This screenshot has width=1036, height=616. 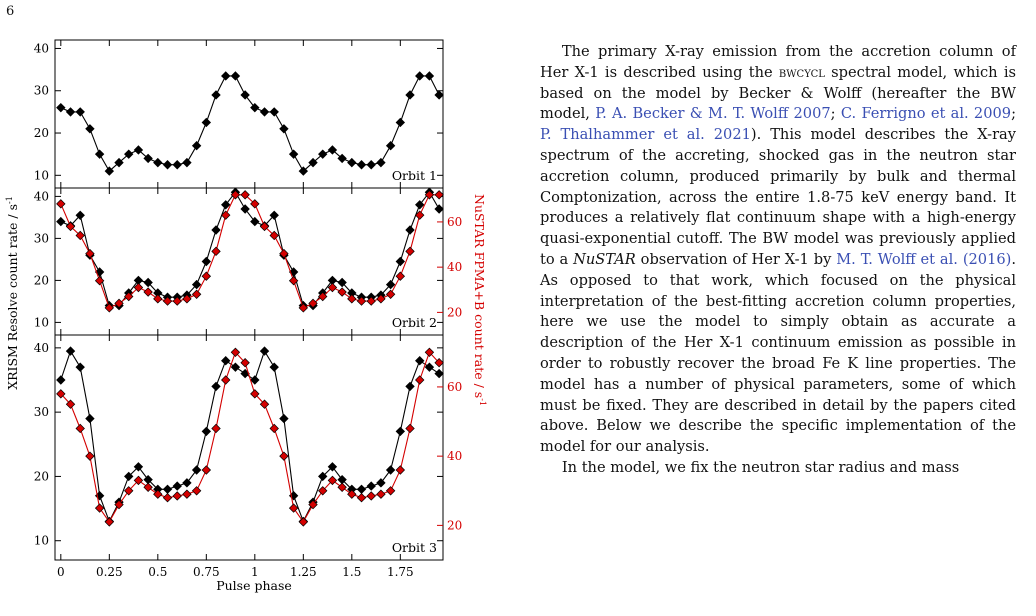 I want to click on x-tick-label: 0.75, so click(x=206, y=572).